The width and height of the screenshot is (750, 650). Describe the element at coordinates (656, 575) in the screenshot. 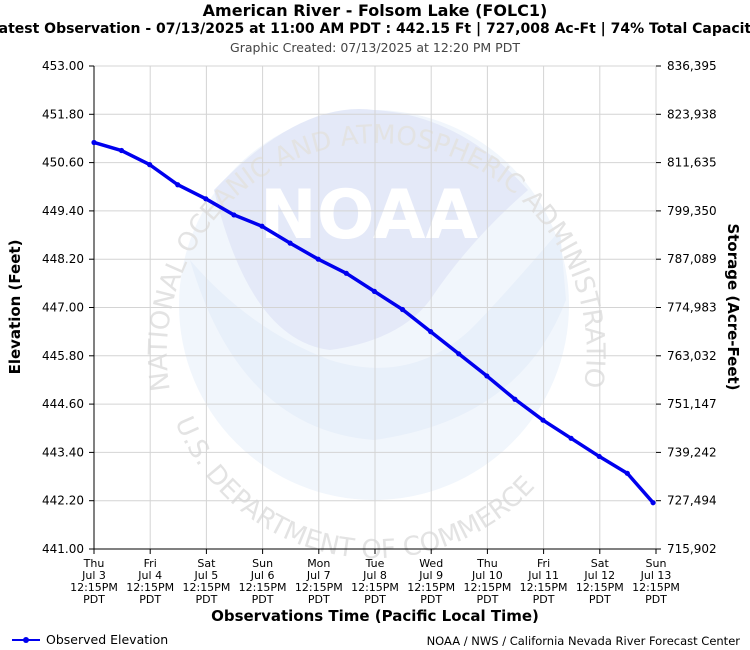

I see `x-tick-label: Jul 13` at that location.